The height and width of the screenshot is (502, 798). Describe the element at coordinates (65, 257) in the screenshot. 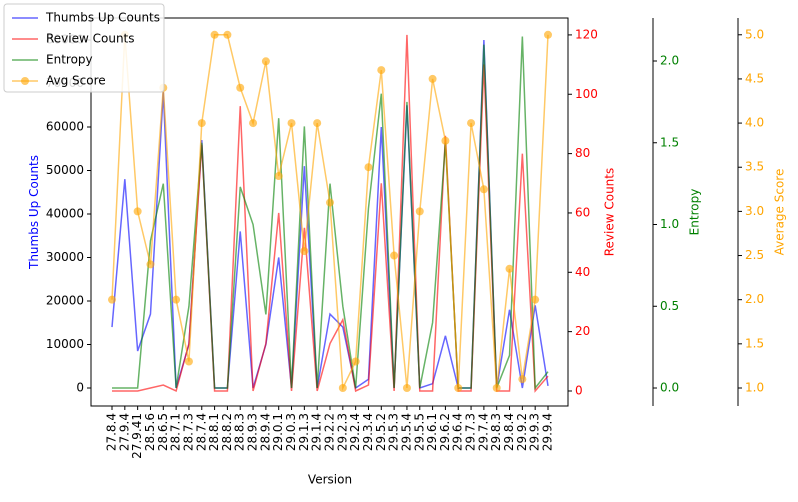

I see `y-tick-label: 30000` at that location.